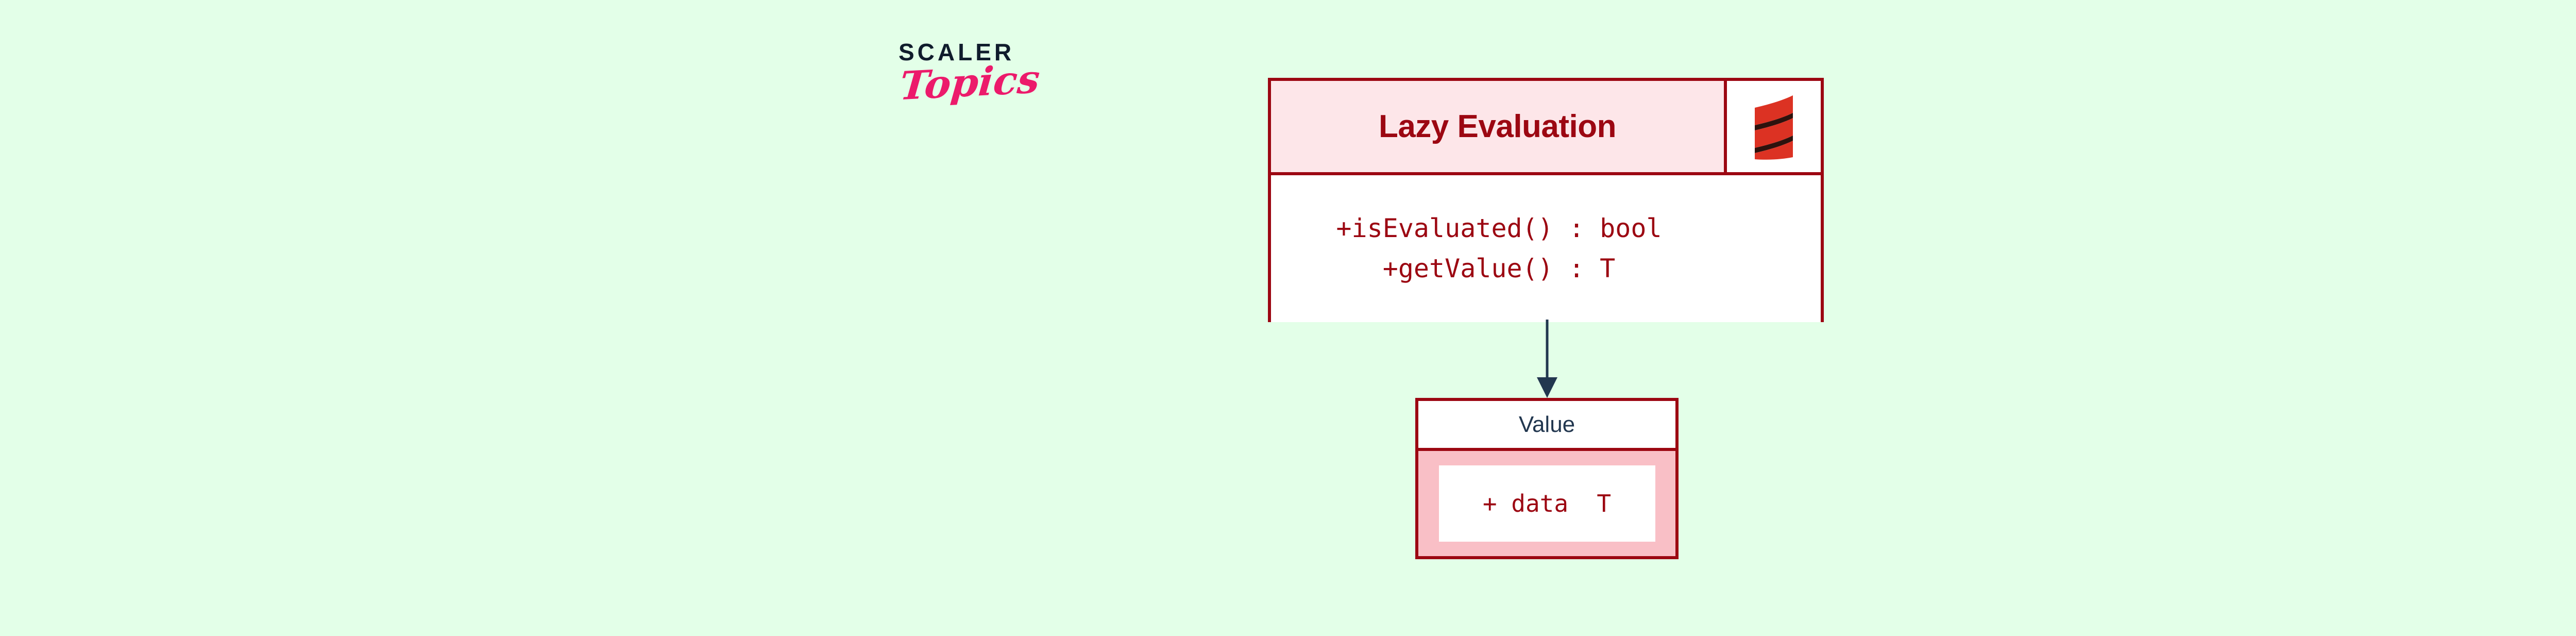 This screenshot has width=2576, height=636. I want to click on value-class-header: Value, so click(1546, 426).